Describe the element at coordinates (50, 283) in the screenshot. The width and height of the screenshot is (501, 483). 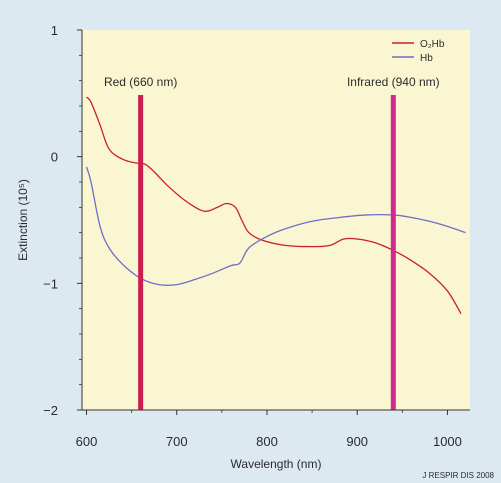
I see `y-tick-label: −1` at that location.